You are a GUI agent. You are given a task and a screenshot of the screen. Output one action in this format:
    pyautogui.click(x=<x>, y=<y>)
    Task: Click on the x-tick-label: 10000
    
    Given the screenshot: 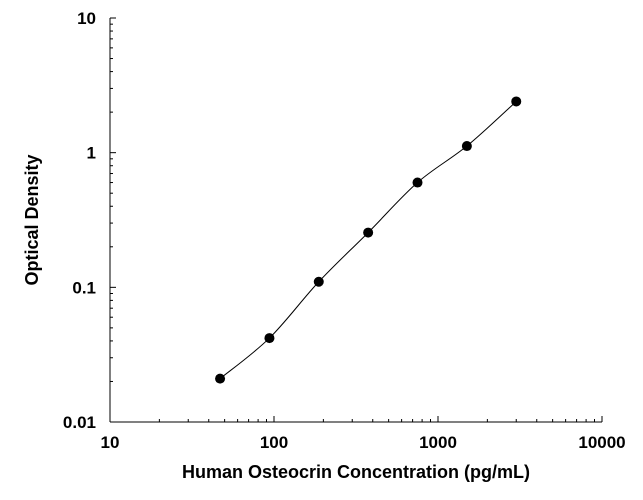 What is the action you would take?
    pyautogui.click(x=601, y=442)
    